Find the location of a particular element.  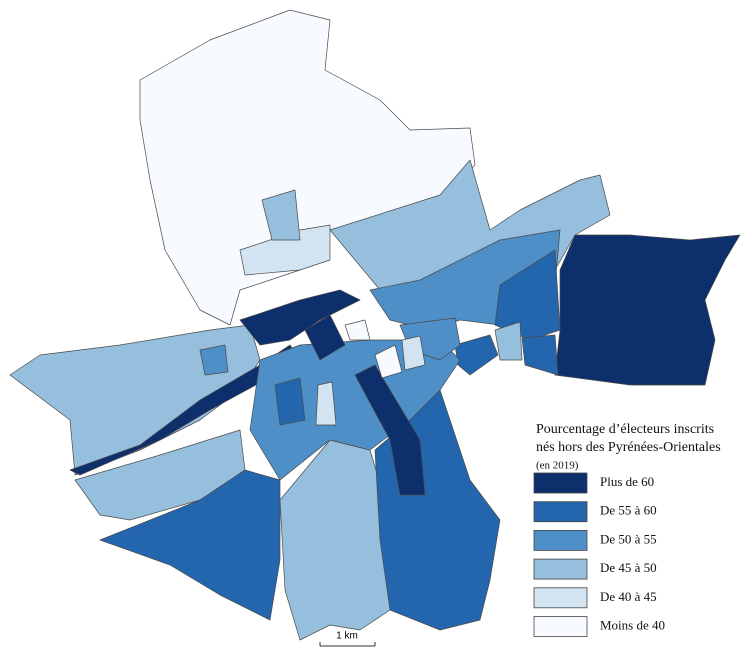

scale-bar: 1 km is located at coordinates (347, 639).